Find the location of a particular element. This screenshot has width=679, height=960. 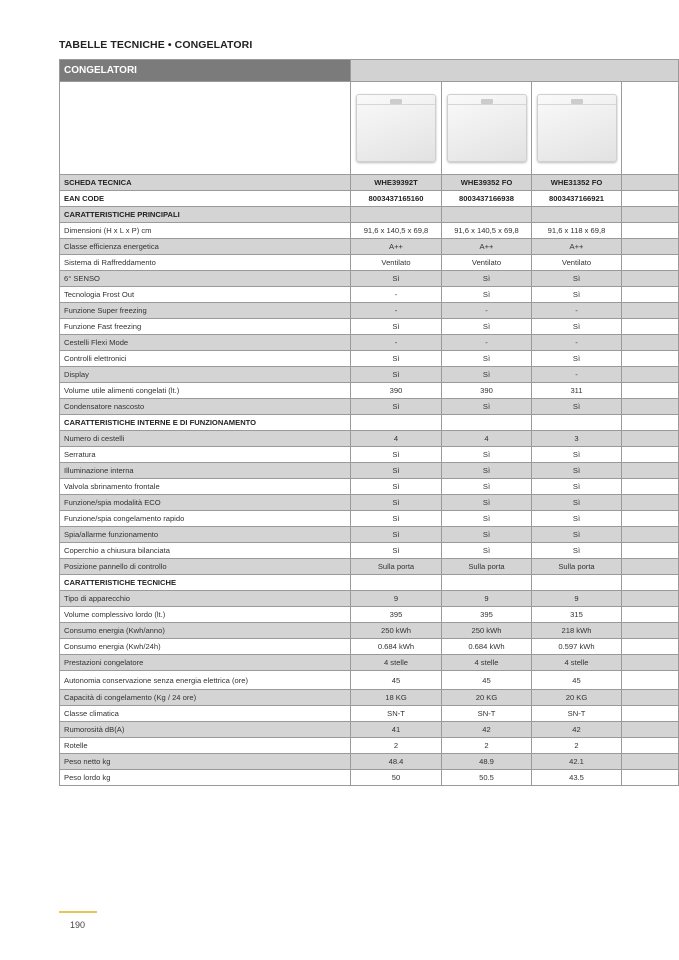

row-label: Tecnologia Frost Out is located at coordinates (205, 294).